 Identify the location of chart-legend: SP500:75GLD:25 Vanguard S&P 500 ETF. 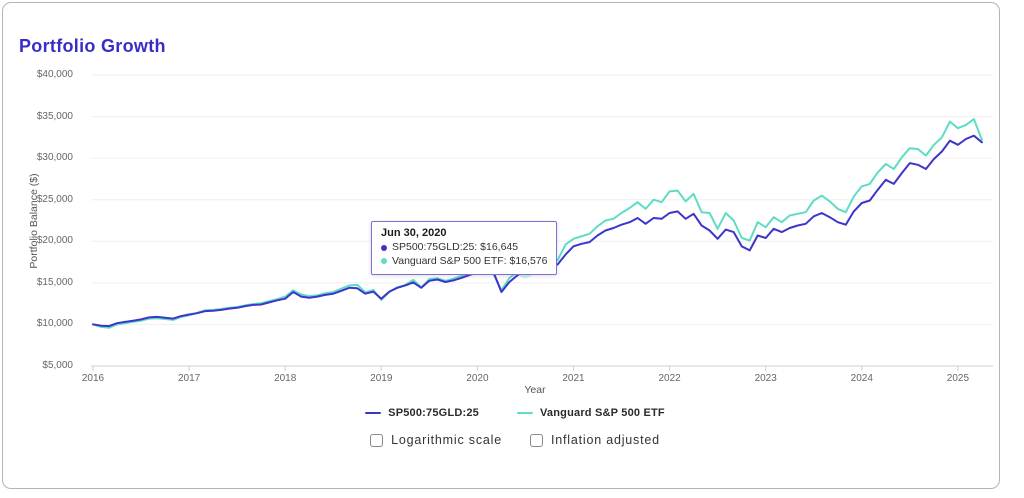
(513, 413).